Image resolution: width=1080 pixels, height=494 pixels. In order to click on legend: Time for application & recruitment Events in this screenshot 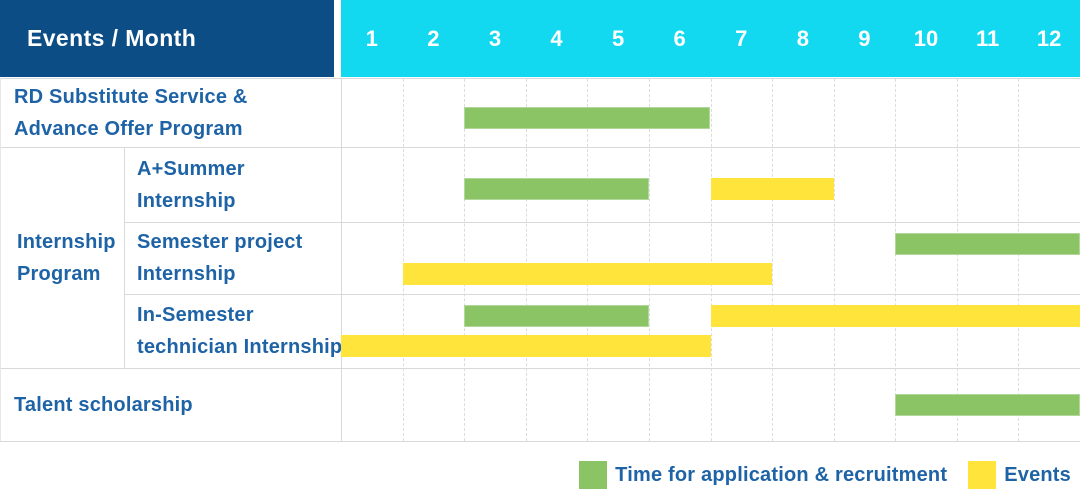, I will do `click(825, 474)`.